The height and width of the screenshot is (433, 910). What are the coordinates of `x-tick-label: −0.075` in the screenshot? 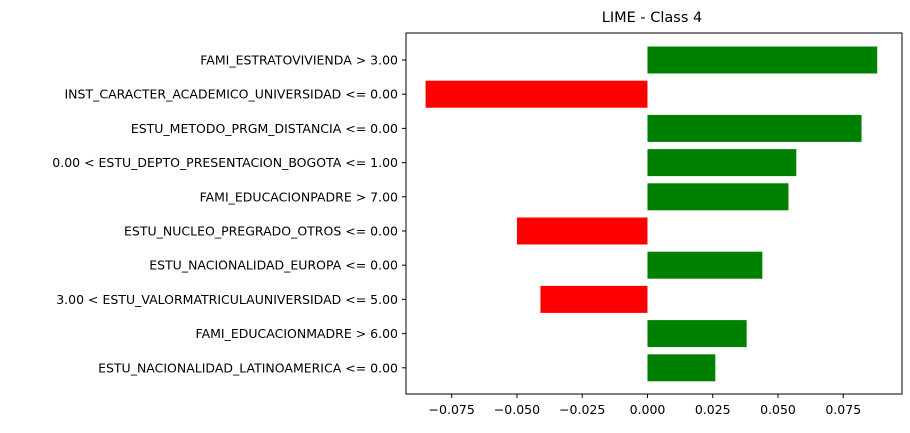 It's located at (452, 409).